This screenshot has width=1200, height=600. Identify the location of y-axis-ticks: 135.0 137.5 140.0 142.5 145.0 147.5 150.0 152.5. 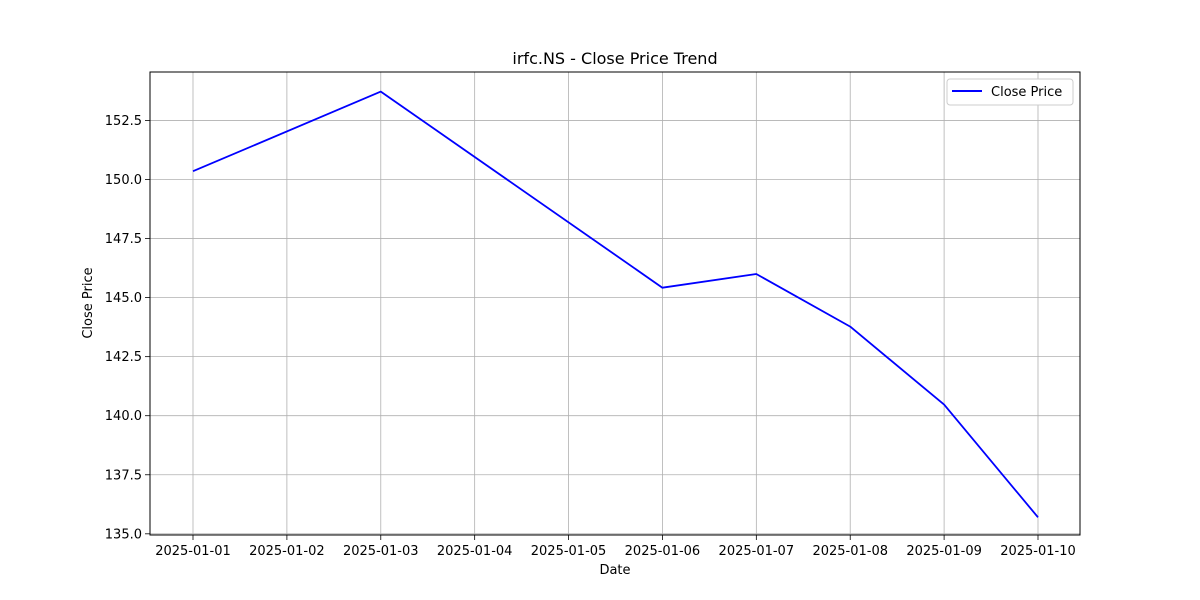
(127, 328).